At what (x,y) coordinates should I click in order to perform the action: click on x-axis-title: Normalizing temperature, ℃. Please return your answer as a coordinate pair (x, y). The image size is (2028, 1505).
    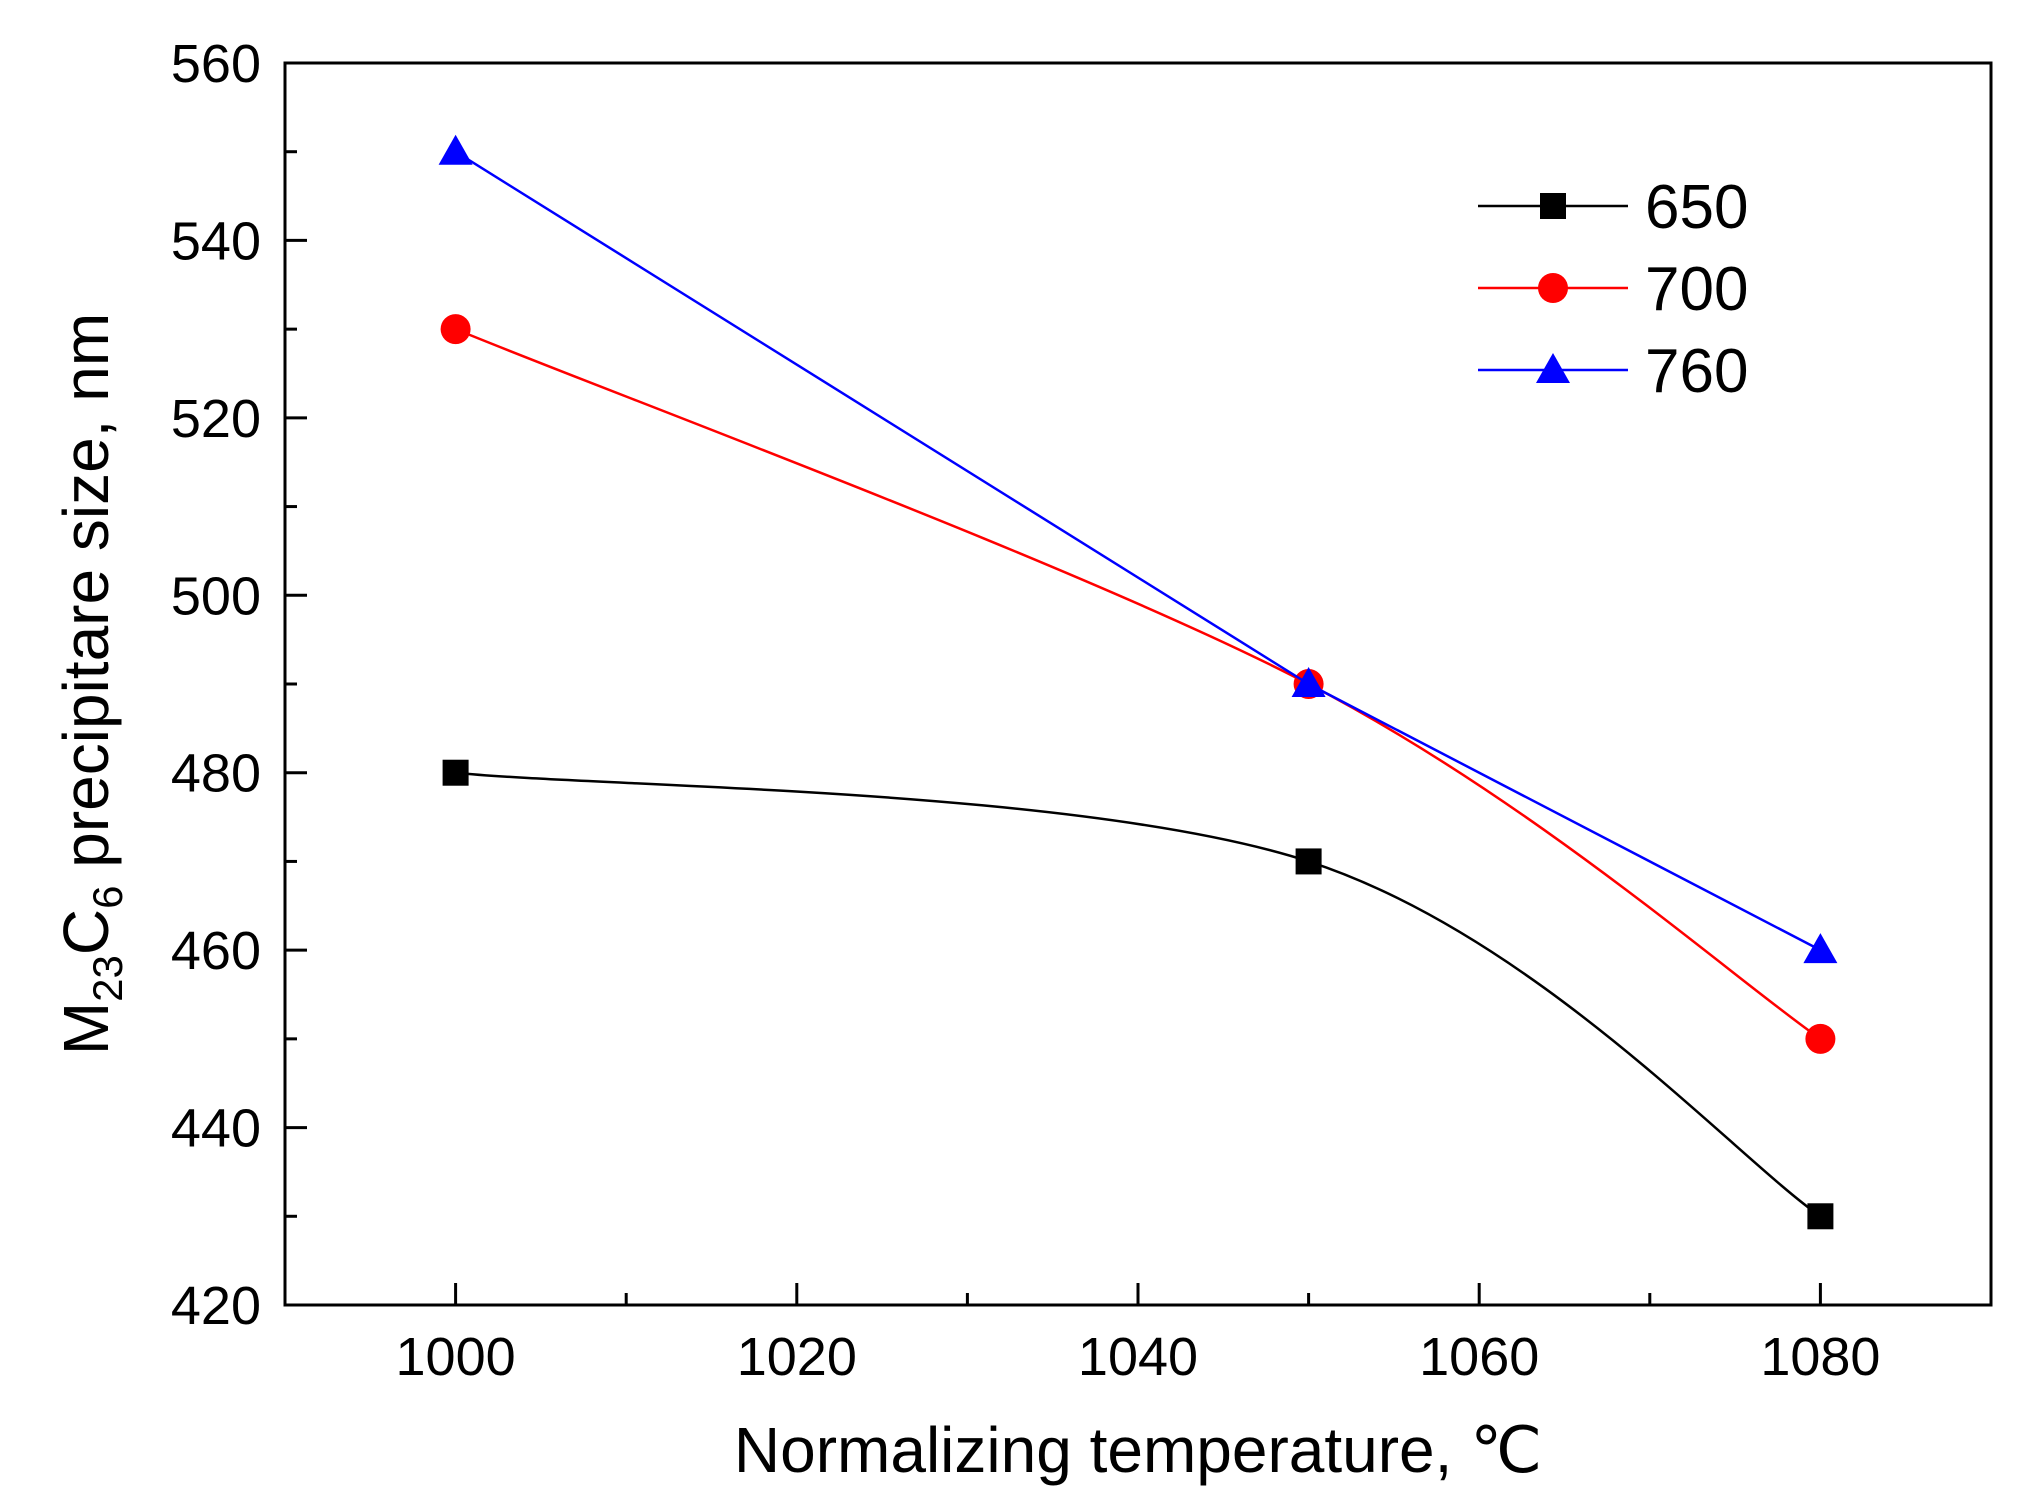
    Looking at the image, I should click on (1138, 1450).